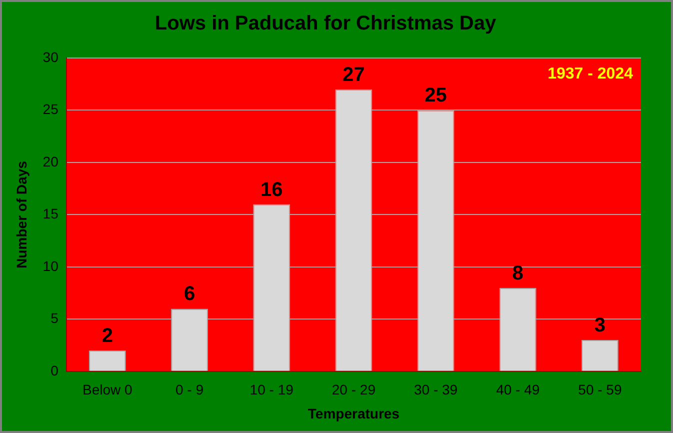  Describe the element at coordinates (436, 390) in the screenshot. I see `x-tick-label: 30 - 39` at that location.